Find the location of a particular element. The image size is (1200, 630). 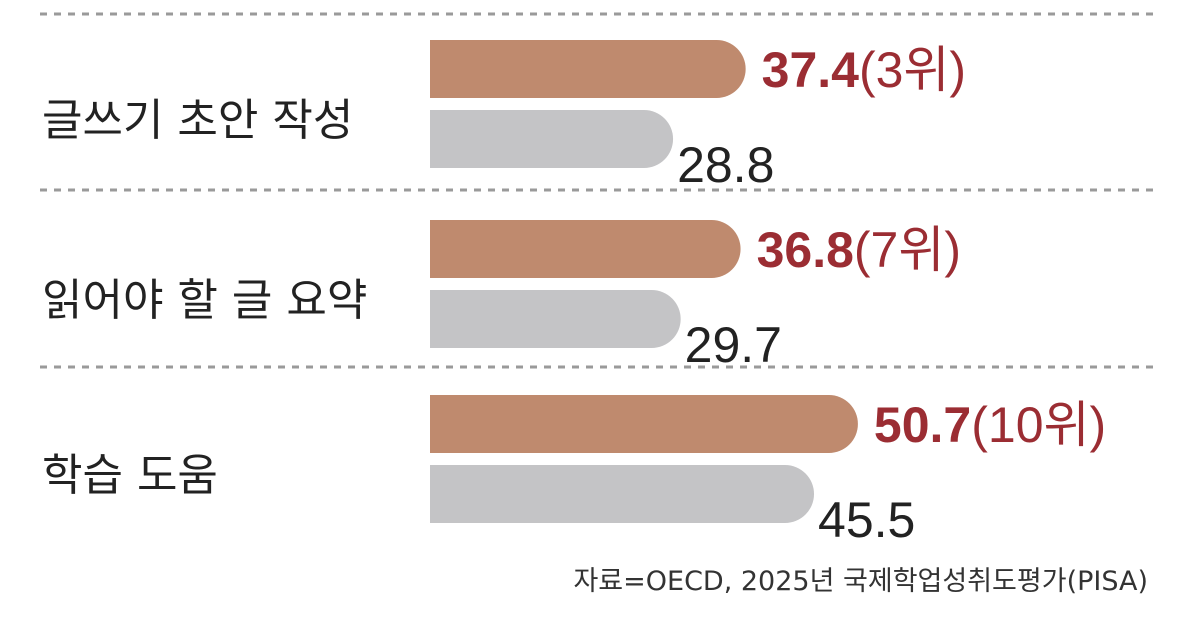

value-label-secondary: 45.5 is located at coordinates (866, 520).